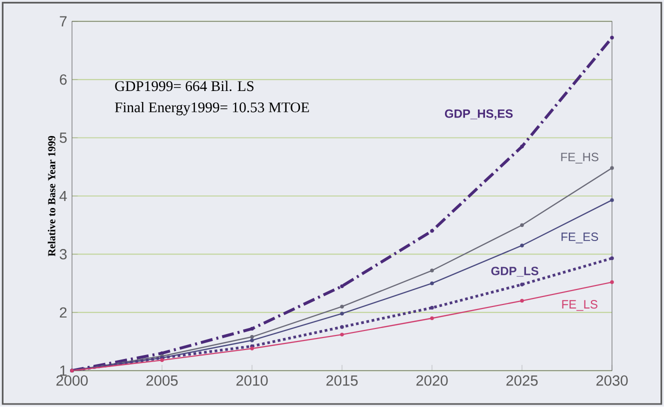 The image size is (664, 407). What do you see at coordinates (514, 271) in the screenshot?
I see `series-label: GDP_LS` at bounding box center [514, 271].